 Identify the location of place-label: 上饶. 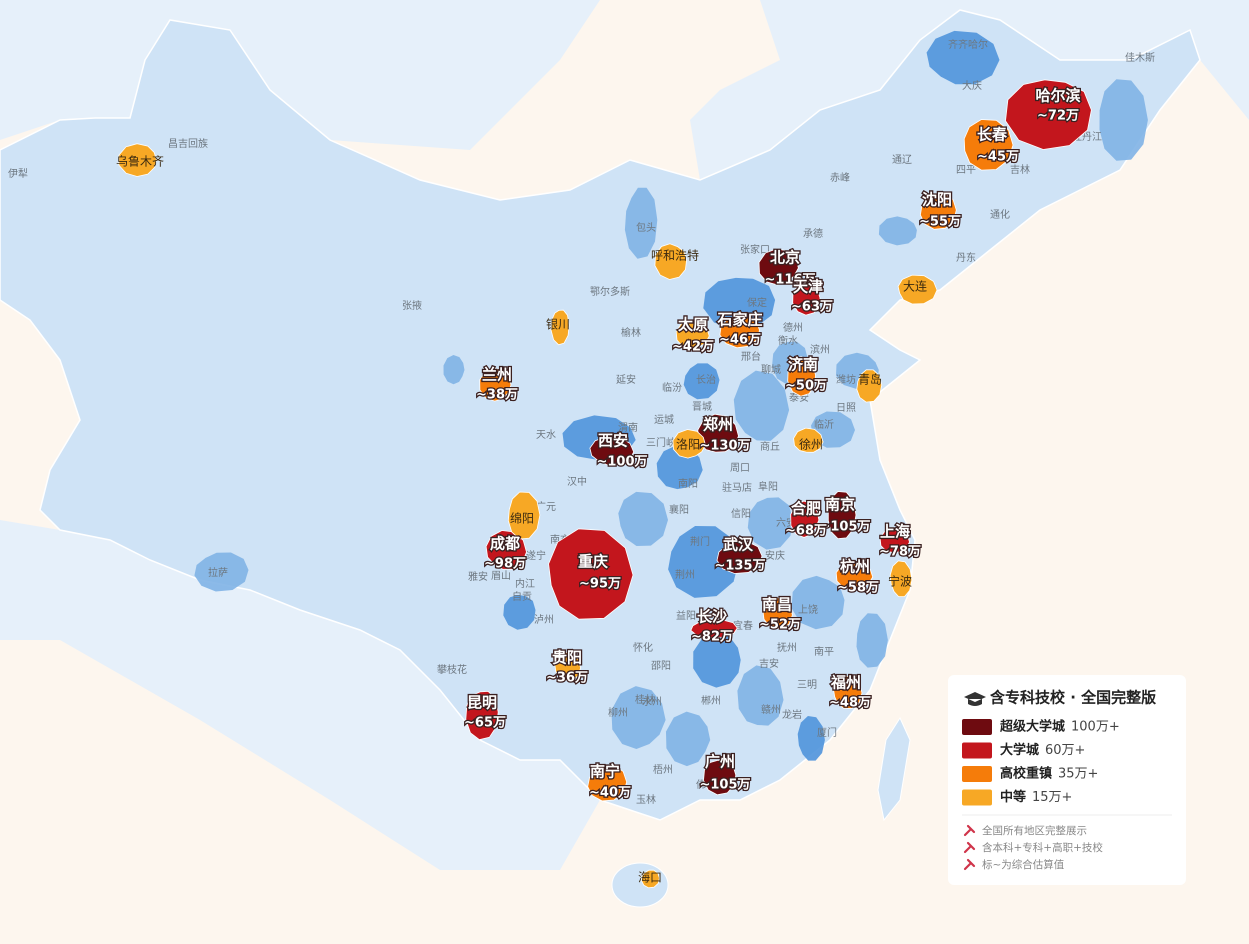
(808, 609).